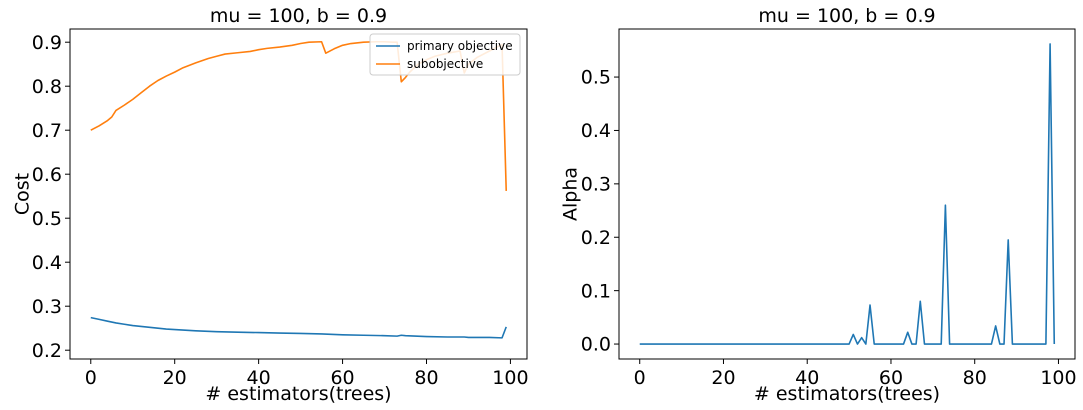 This screenshot has height=410, width=1083. I want to click on cost-x-tick-label: 80, so click(426, 378).